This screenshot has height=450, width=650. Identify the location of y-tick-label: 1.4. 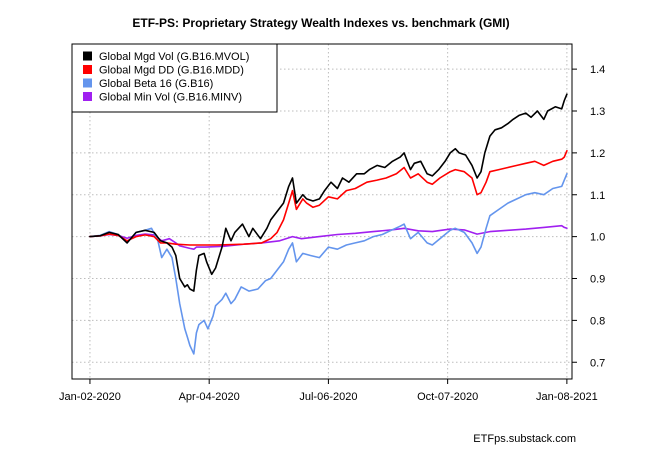
(597, 70).